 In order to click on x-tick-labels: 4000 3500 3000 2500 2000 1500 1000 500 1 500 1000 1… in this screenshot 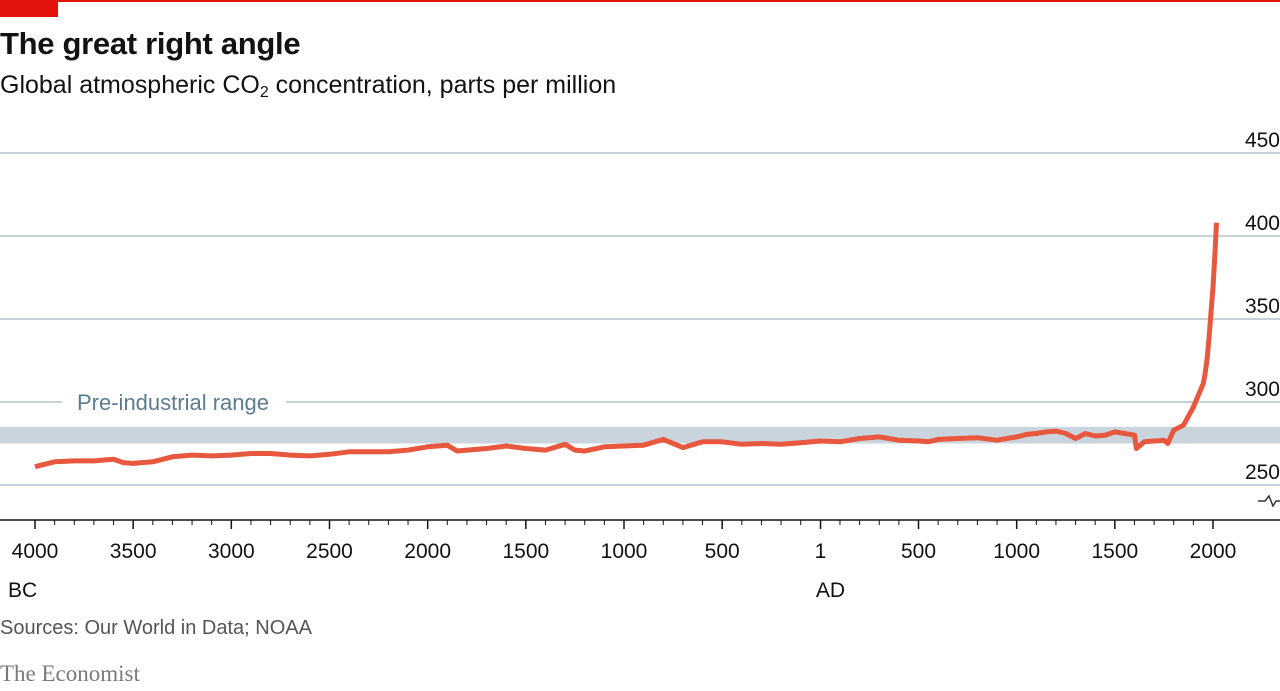, I will do `click(622, 571)`.